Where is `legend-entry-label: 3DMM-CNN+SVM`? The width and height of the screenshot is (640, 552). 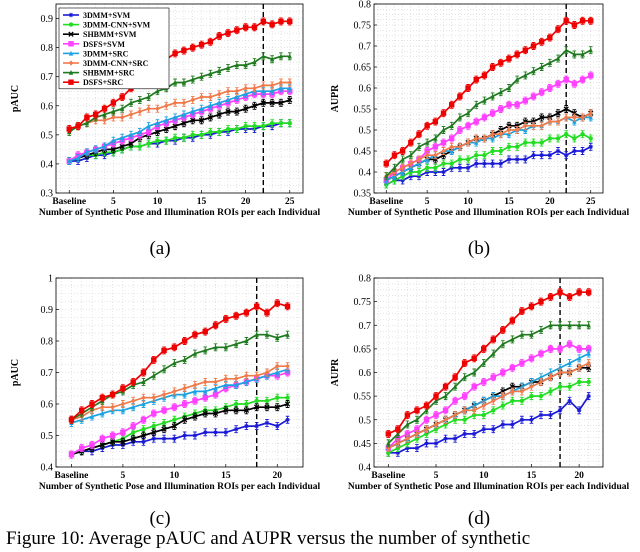
legend-entry-label: 3DMM-CNN+SVM is located at coordinates (117, 25).